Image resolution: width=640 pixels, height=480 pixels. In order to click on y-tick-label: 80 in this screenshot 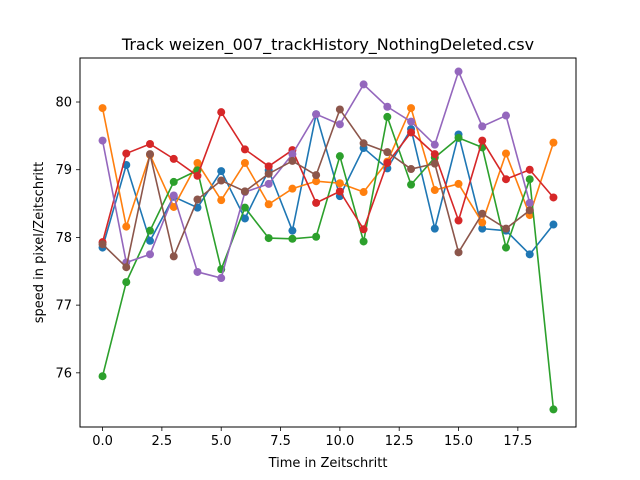, I will do `click(63, 103)`.